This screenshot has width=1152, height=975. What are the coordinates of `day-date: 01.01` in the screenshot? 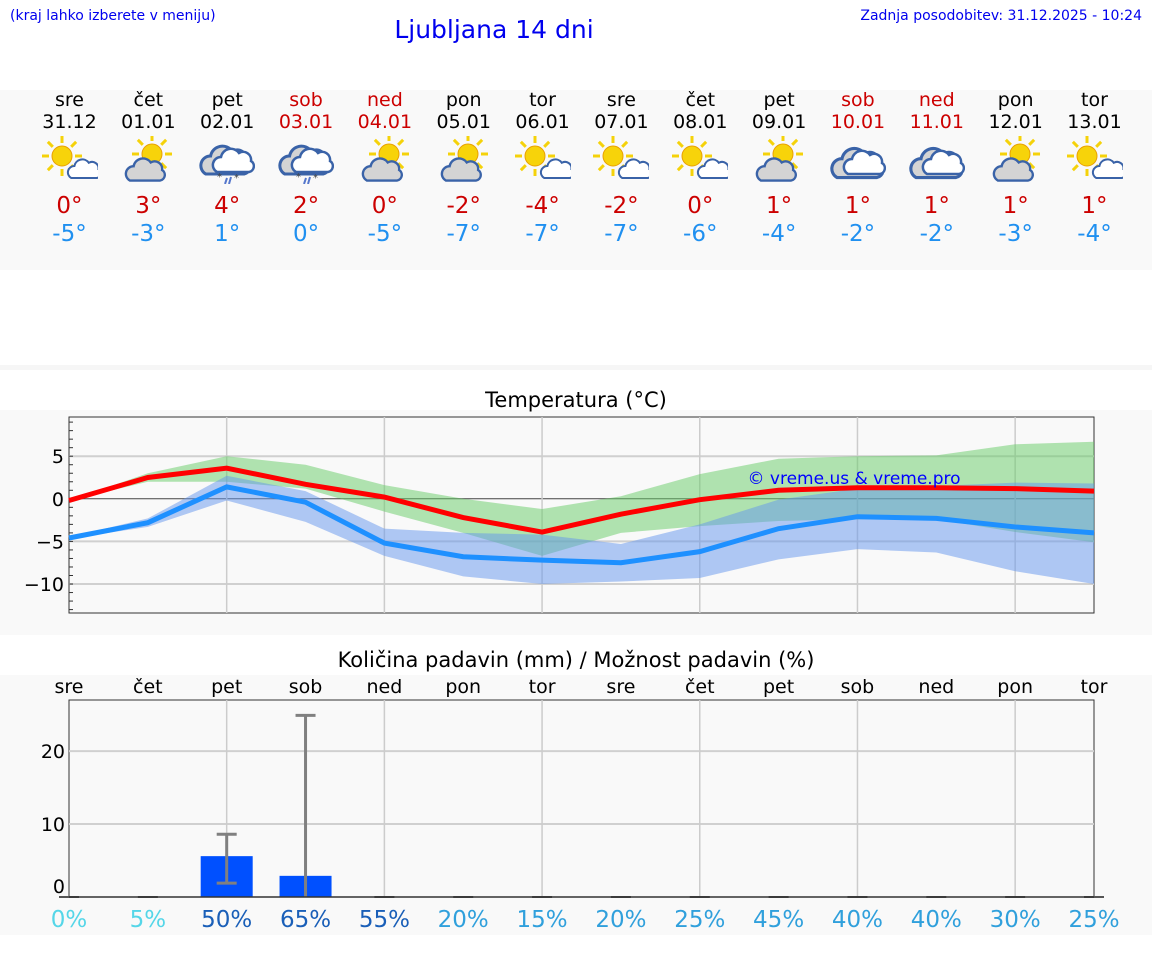 It's located at (148, 122).